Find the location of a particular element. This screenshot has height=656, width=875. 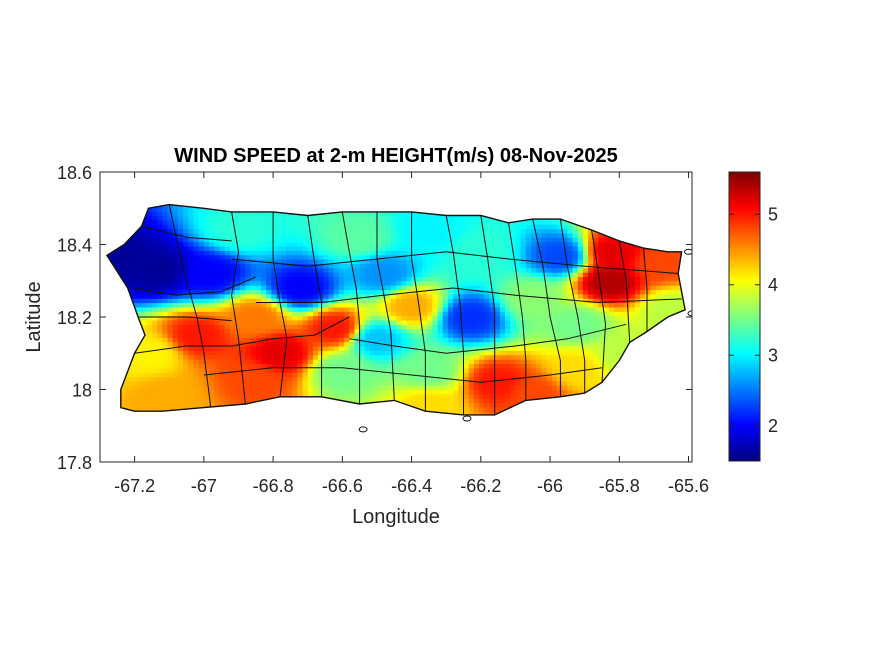

wind-cell-1997 is located at coordinates (289, 357).